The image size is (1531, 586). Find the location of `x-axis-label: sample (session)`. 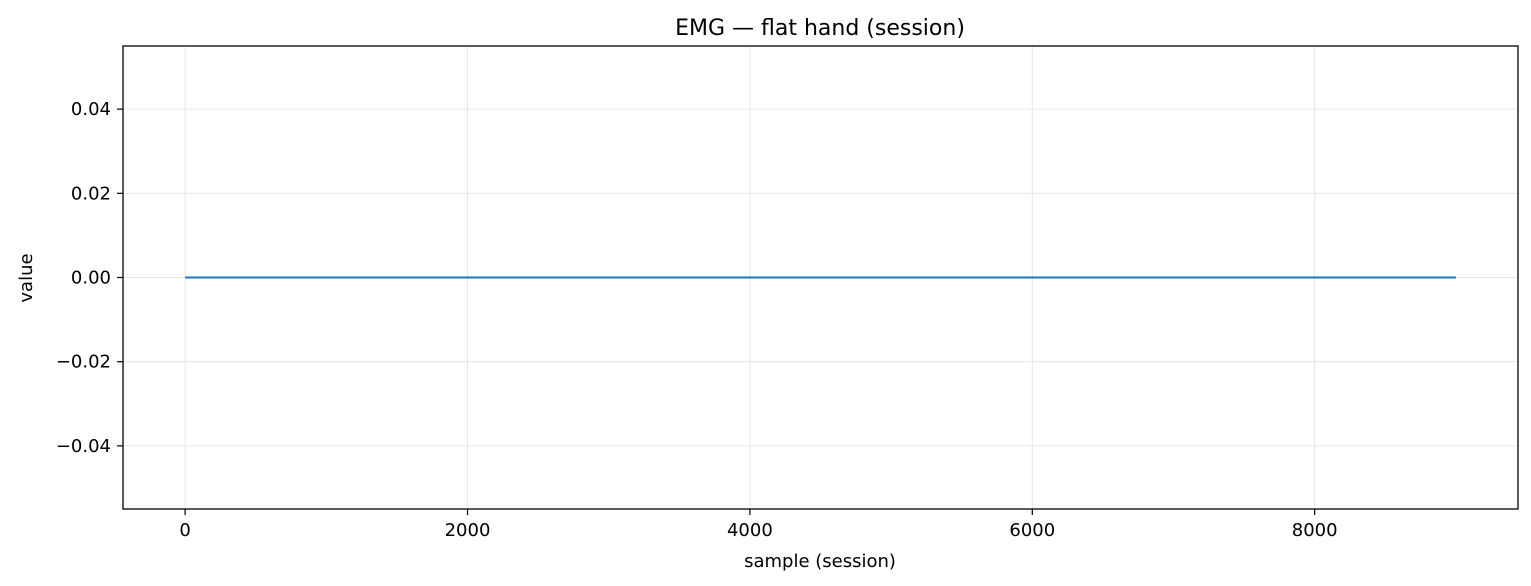

x-axis-label: sample (session) is located at coordinates (820, 561).